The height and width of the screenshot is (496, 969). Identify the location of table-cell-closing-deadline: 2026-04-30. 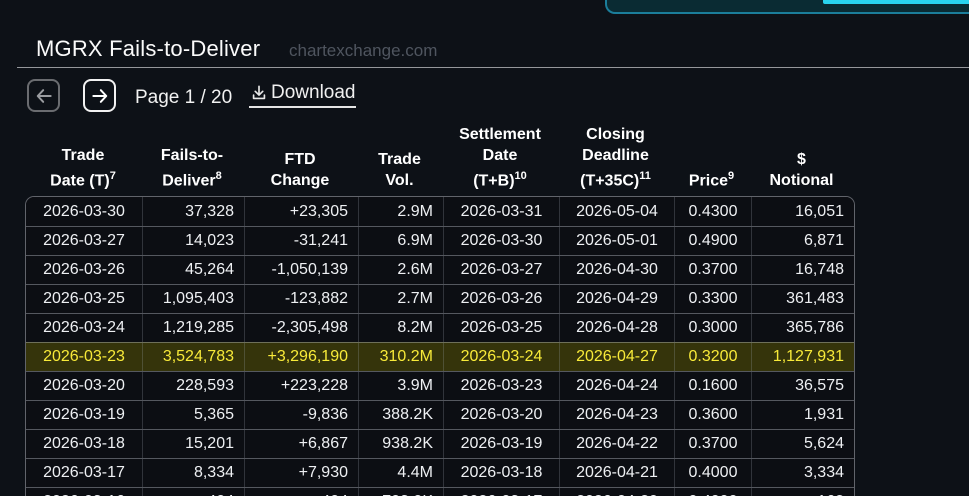
(616, 270).